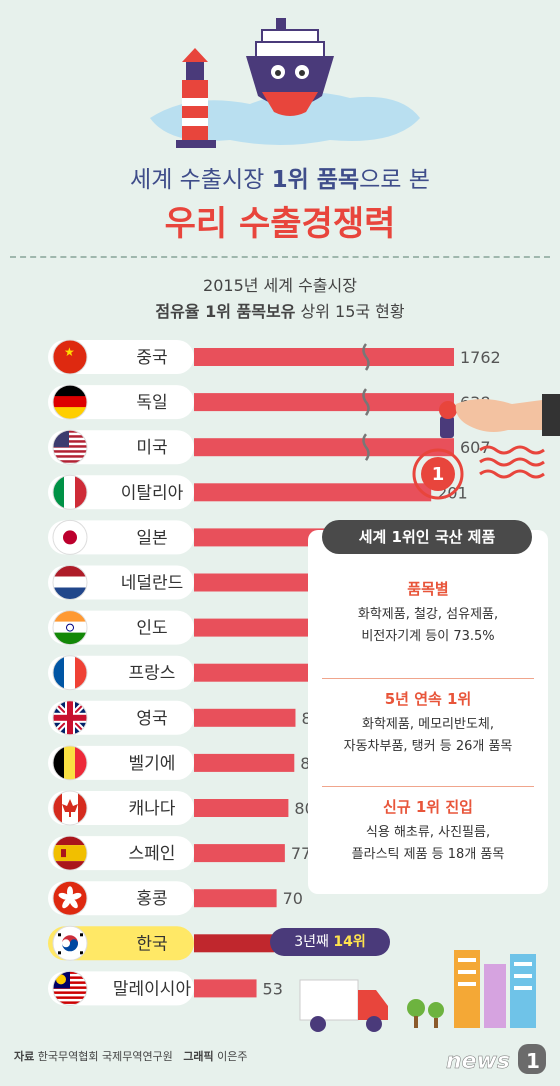  I want to click on canada-flag, so click(70, 808).